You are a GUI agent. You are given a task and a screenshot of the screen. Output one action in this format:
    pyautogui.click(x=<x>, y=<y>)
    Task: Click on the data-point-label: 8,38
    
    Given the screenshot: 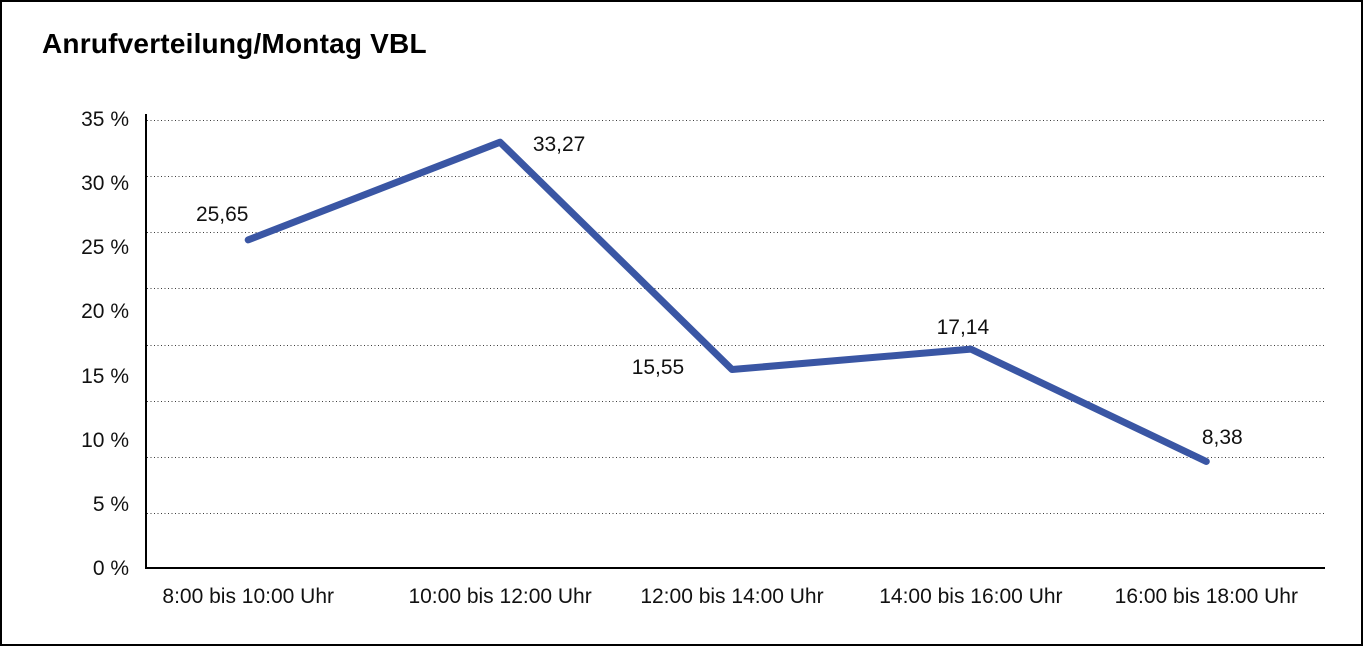 What is the action you would take?
    pyautogui.click(x=1222, y=438)
    